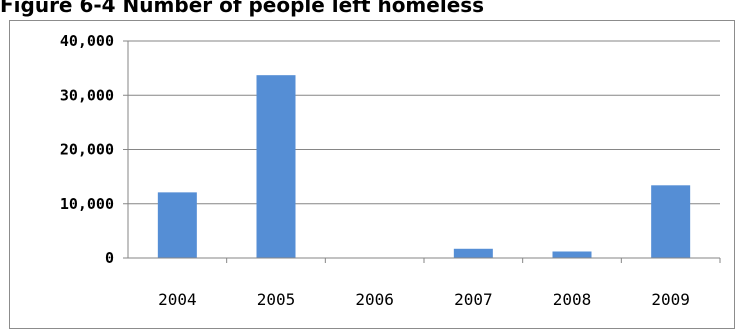 This screenshot has width=741, height=335. What do you see at coordinates (87, 204) in the screenshot?
I see `y-tick-label: 10,000` at bounding box center [87, 204].